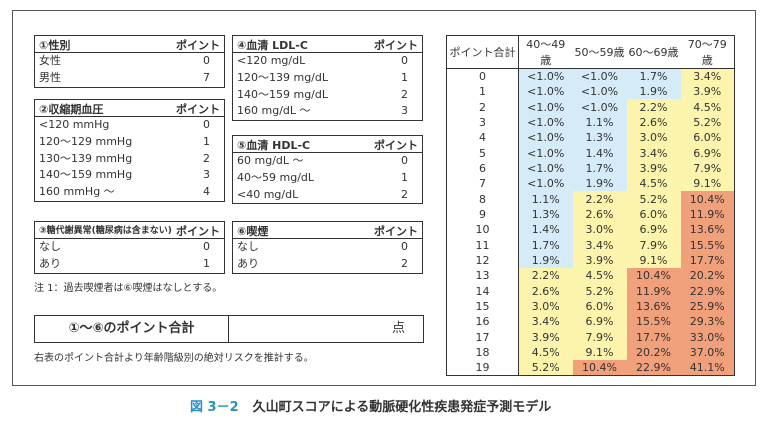  What do you see at coordinates (653, 306) in the screenshot?
I see `risk-cell: 13.6%` at bounding box center [653, 306].